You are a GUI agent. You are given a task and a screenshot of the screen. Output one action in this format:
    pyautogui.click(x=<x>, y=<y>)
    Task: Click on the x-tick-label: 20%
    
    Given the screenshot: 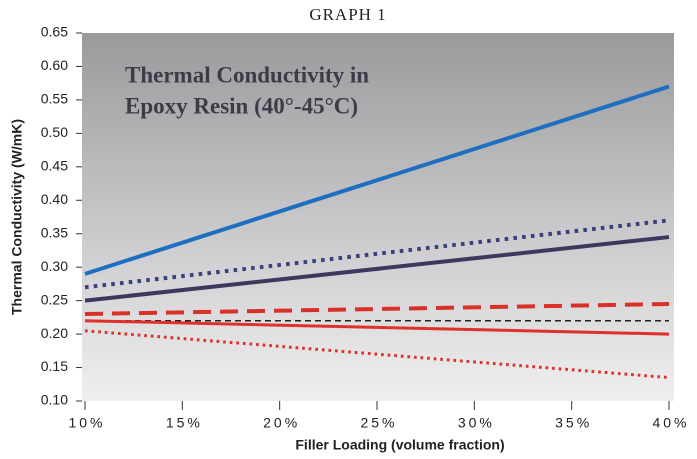 What is the action you would take?
    pyautogui.click(x=281, y=423)
    